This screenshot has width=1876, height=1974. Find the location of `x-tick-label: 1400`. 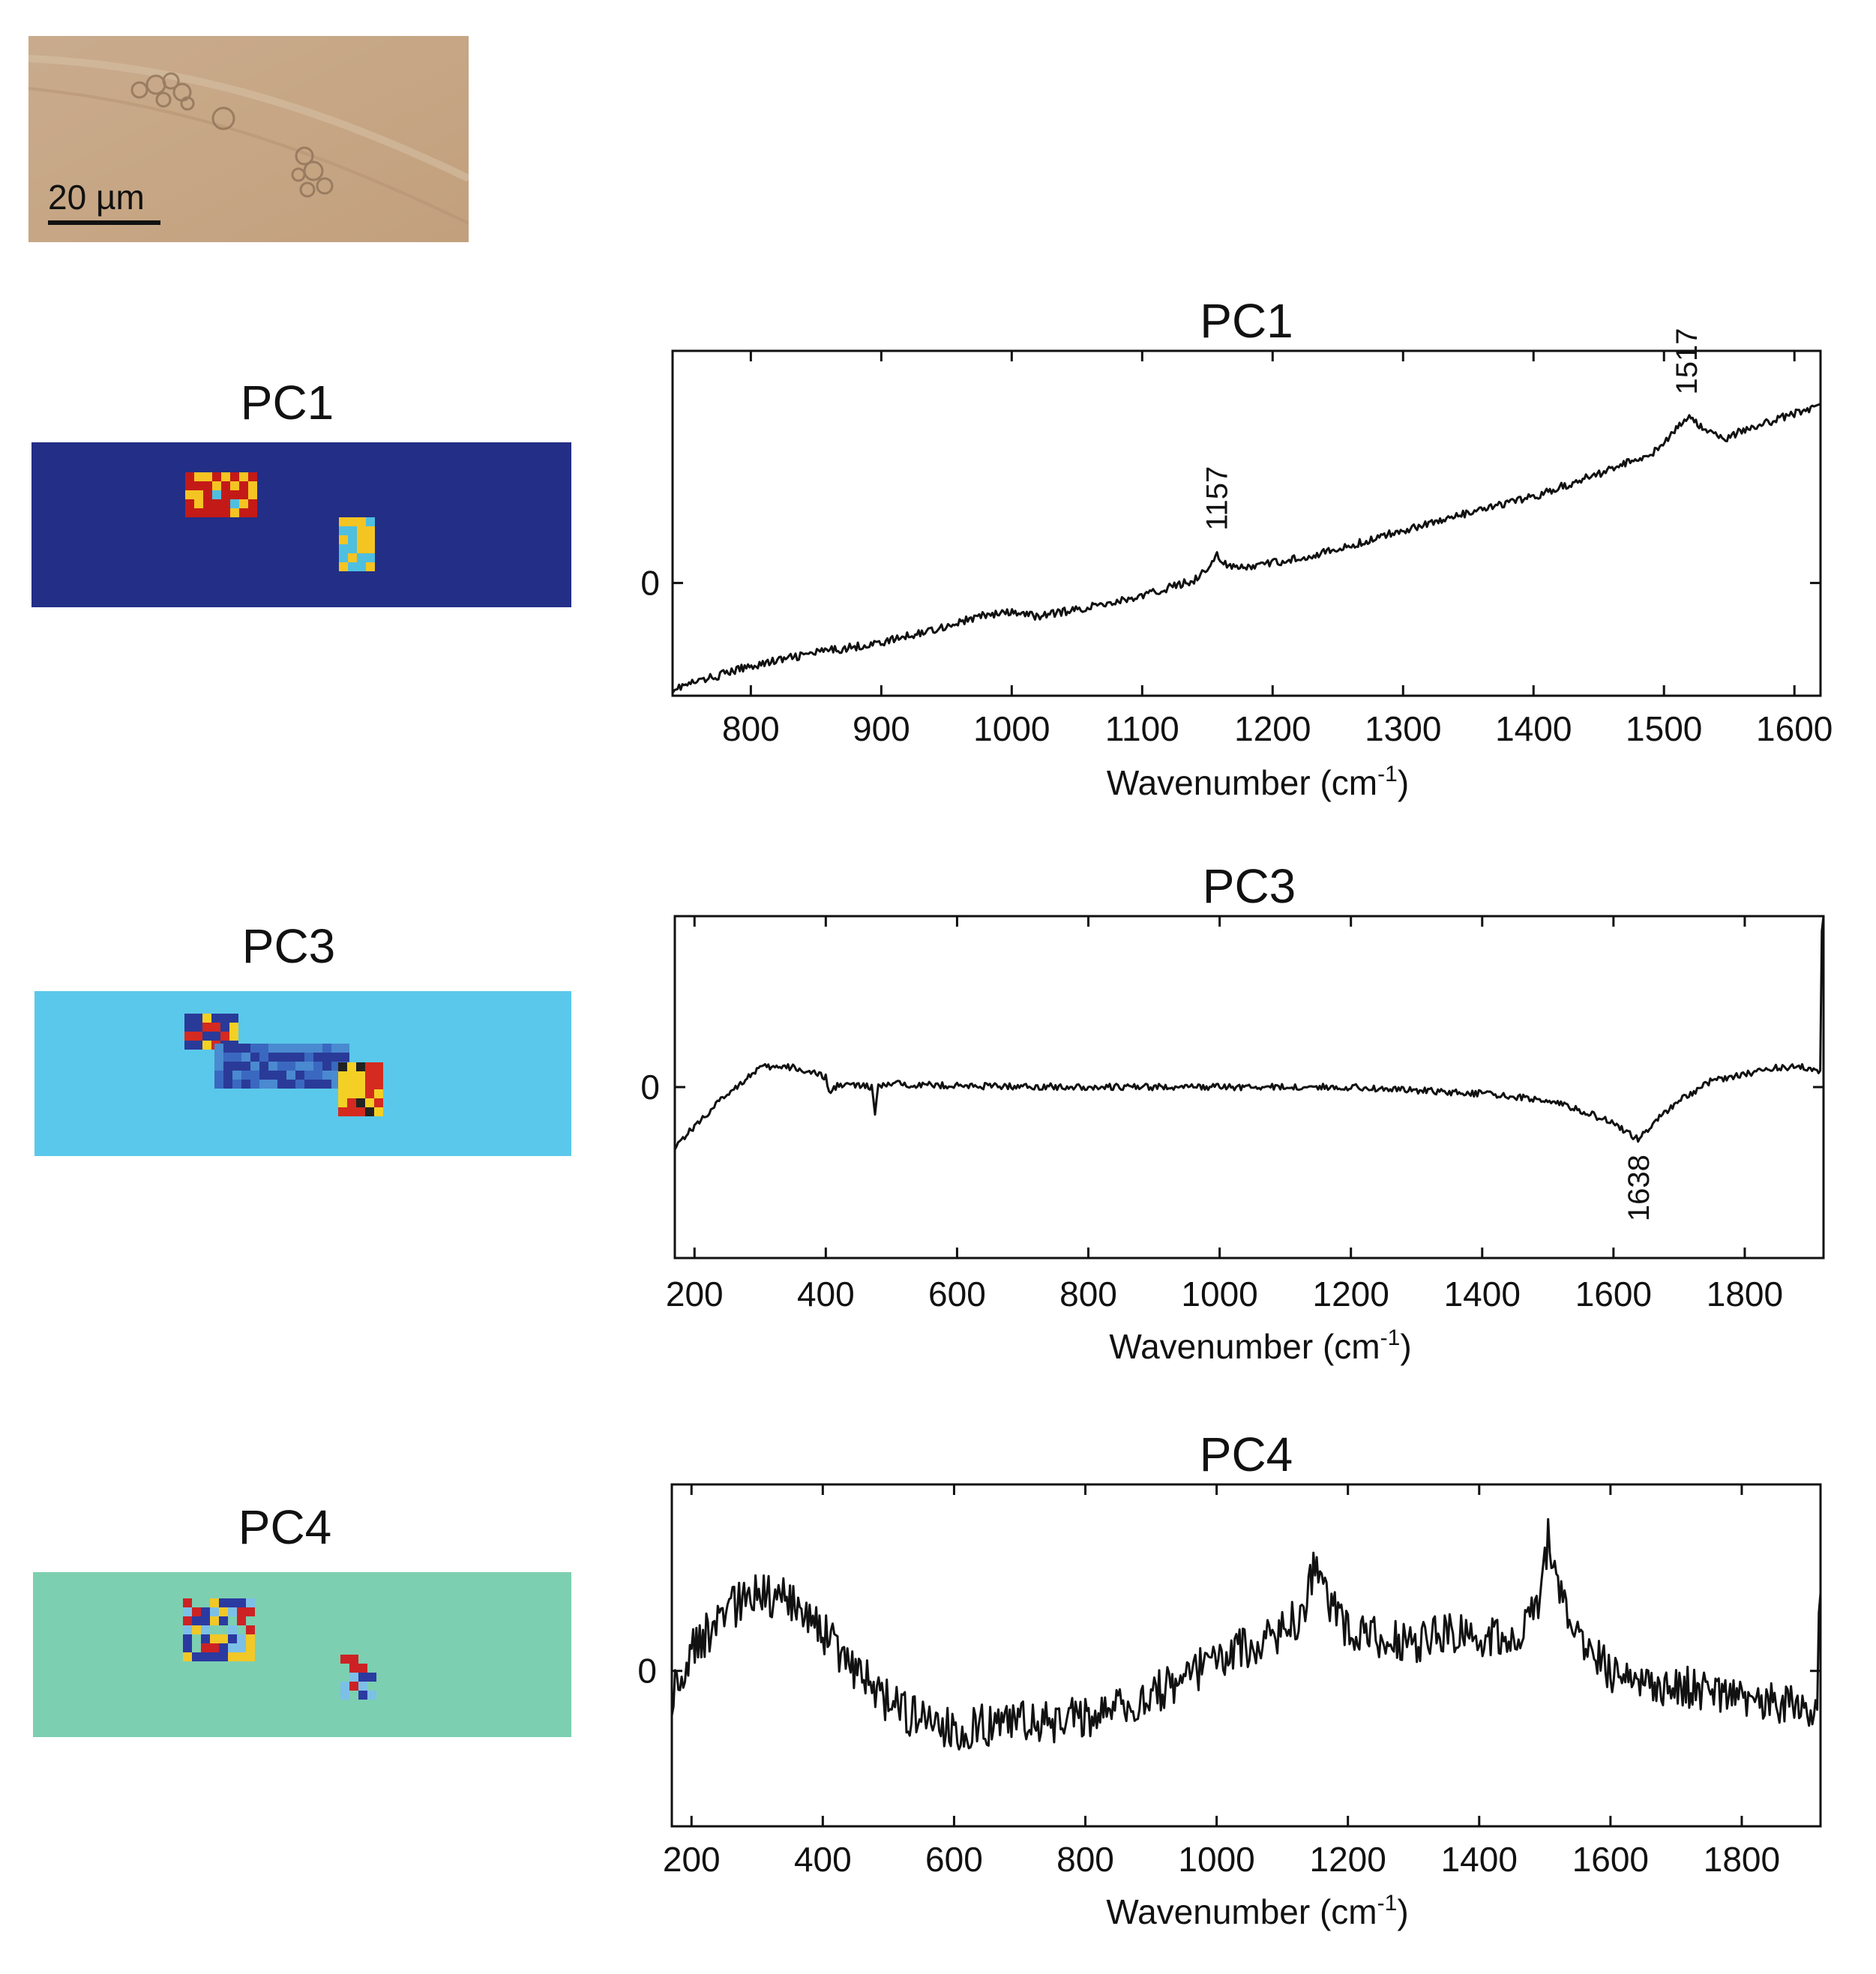

x-tick-label: 1400 is located at coordinates (1482, 1294).